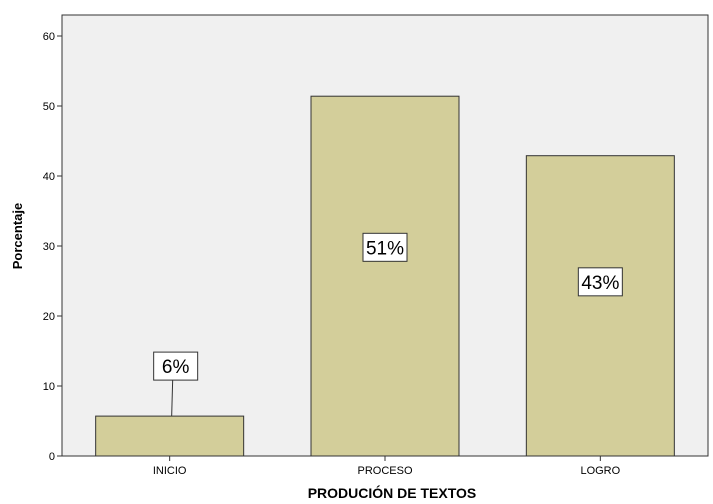  Describe the element at coordinates (49, 177) in the screenshot. I see `y-tick-label: 40` at that location.